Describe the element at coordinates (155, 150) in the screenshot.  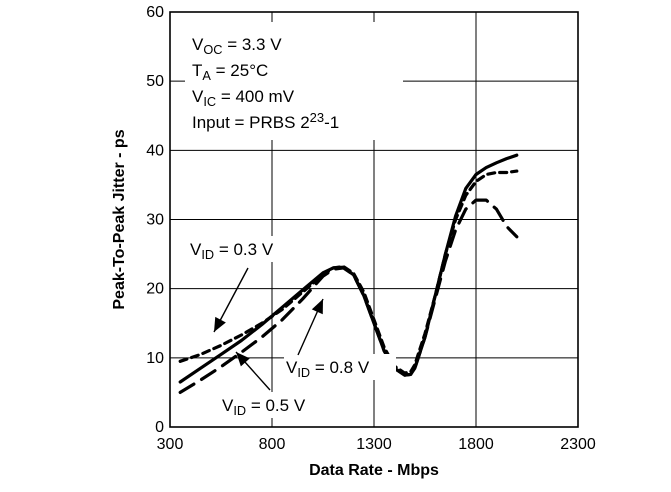
I see `y-tick-label: 40` at that location.